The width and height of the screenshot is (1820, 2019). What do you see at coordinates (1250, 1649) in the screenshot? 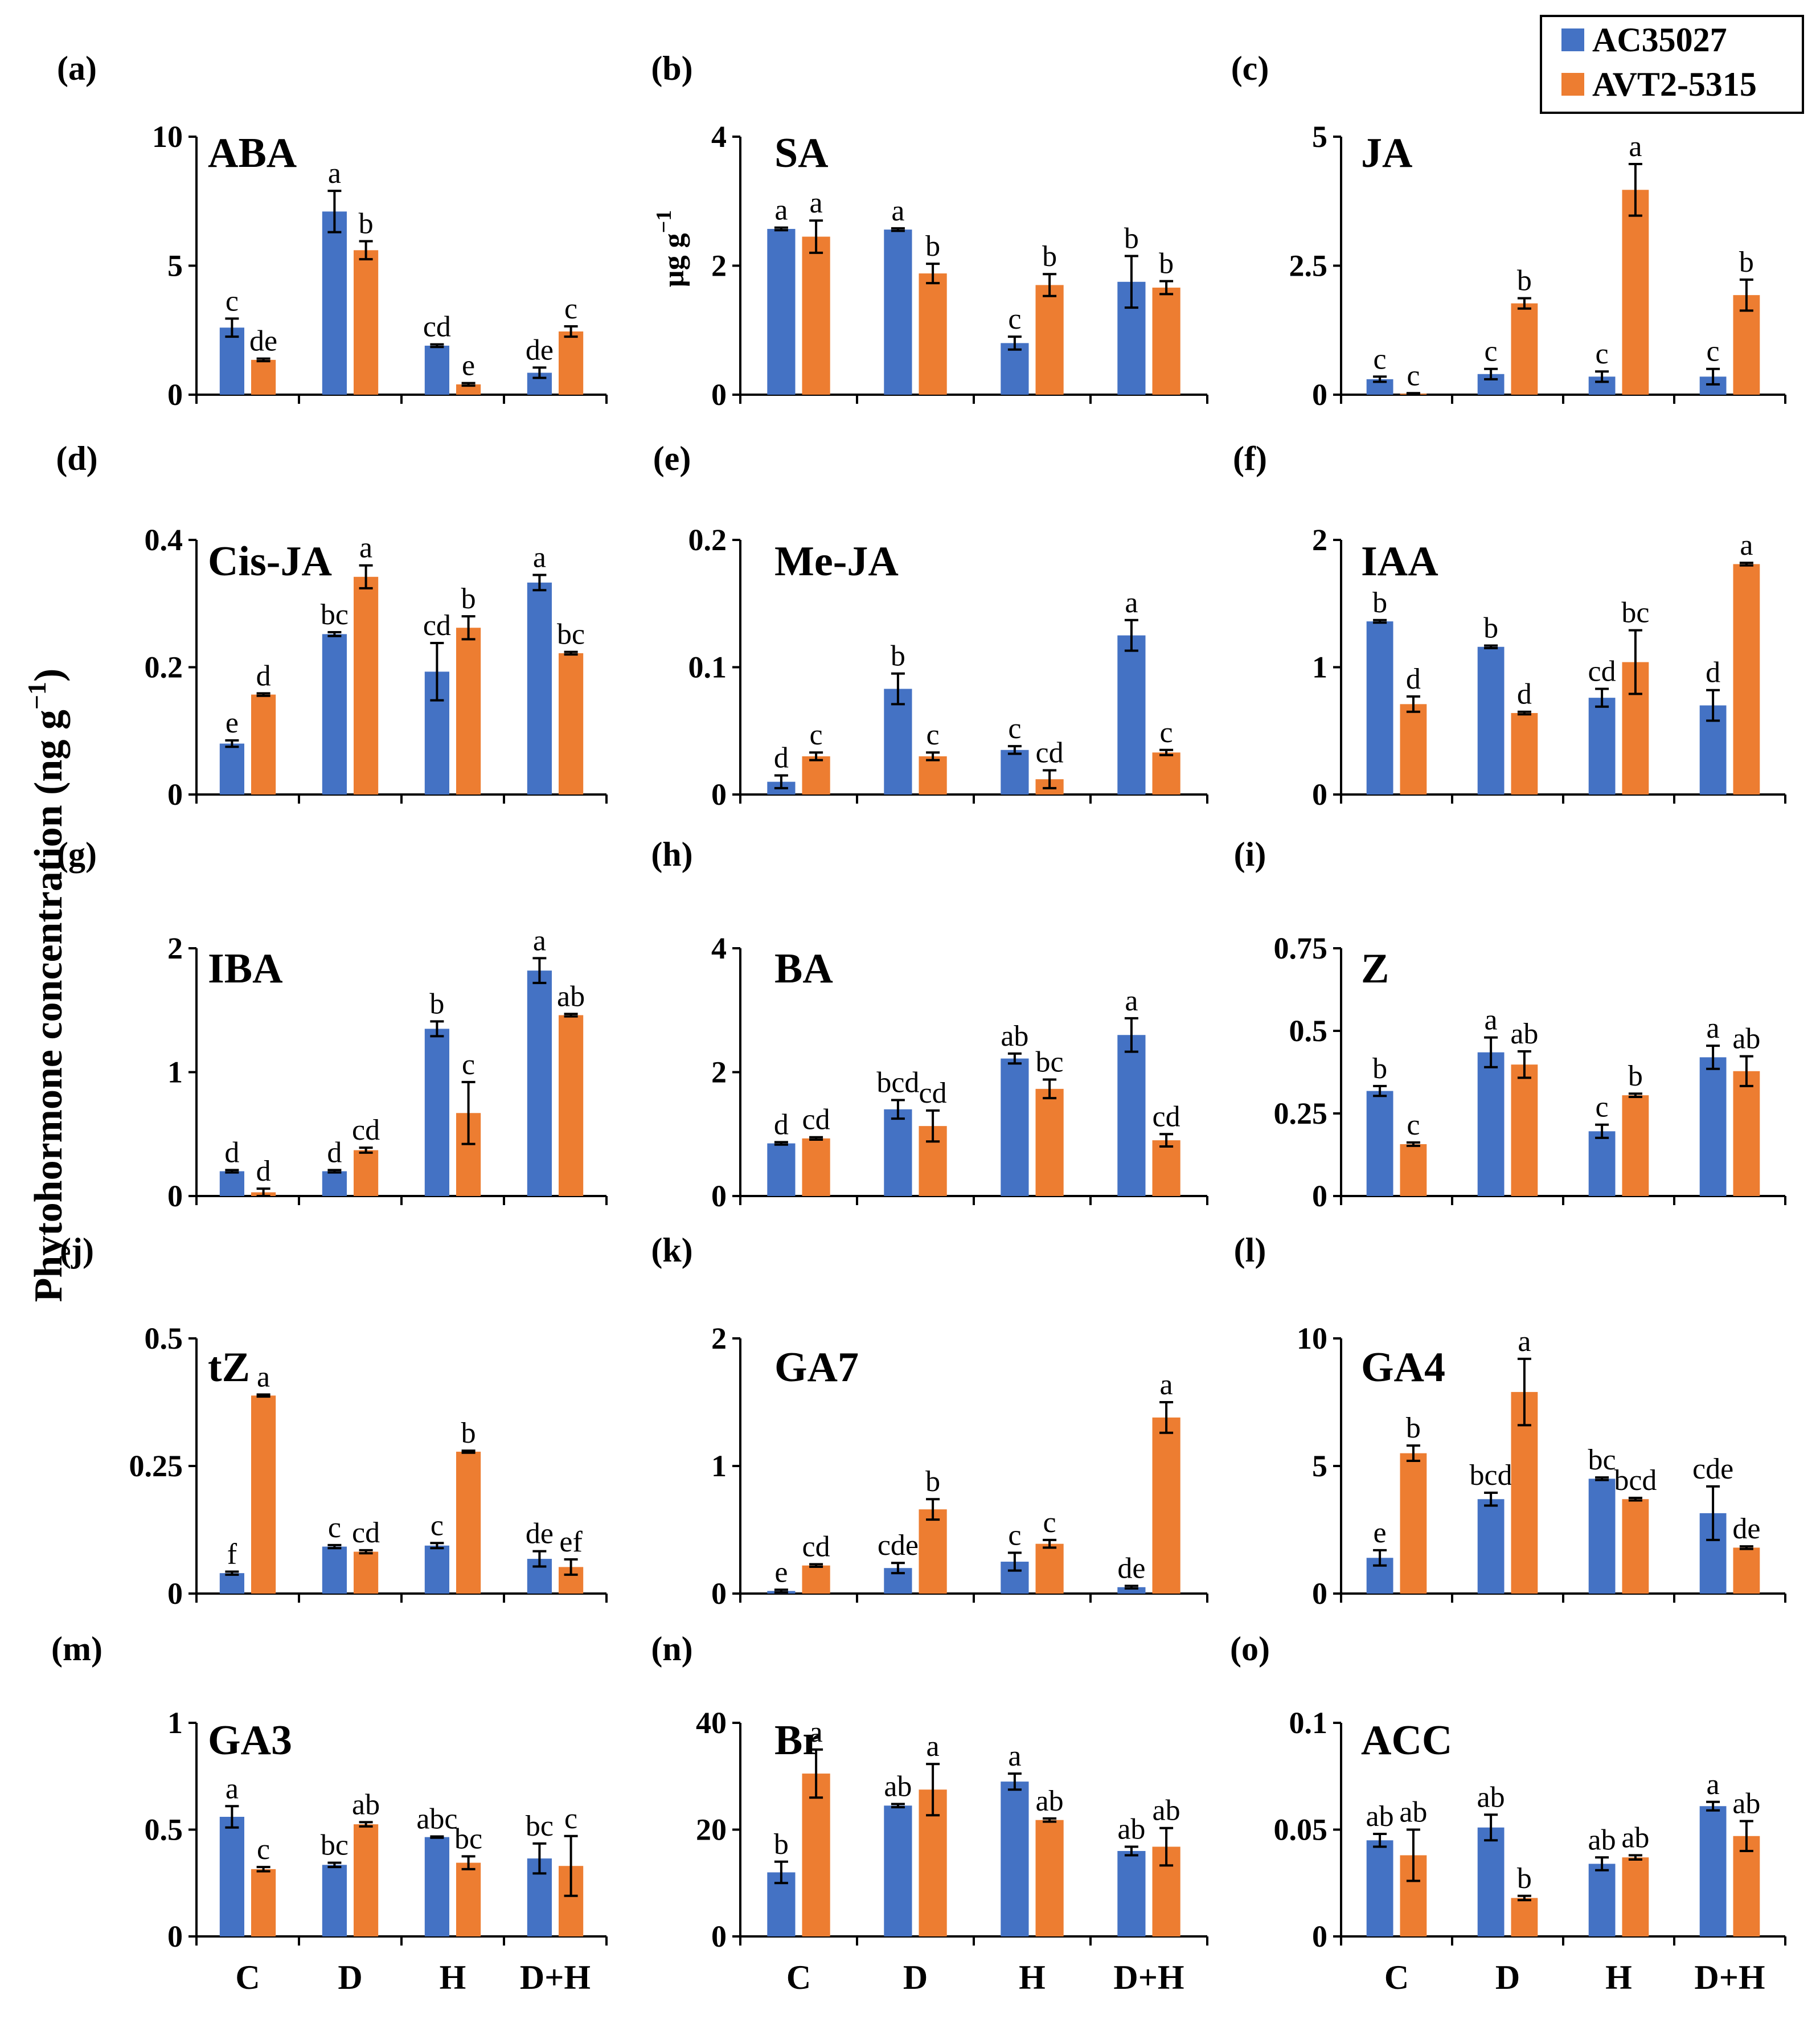
I see `panel-label: (o)` at bounding box center [1250, 1649].